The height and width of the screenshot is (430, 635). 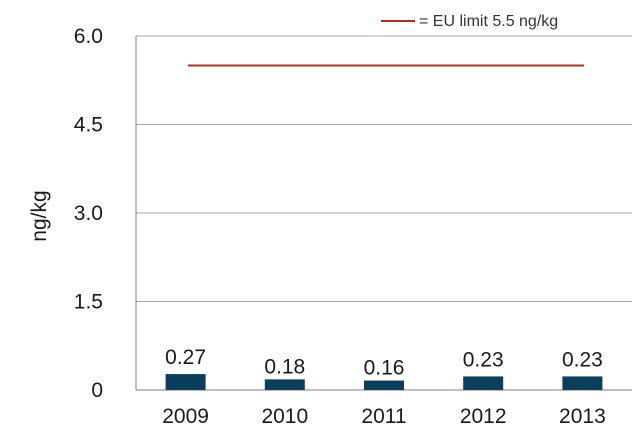 I want to click on legend-label: = EU limit 5.5 ng/kg, so click(x=488, y=21).